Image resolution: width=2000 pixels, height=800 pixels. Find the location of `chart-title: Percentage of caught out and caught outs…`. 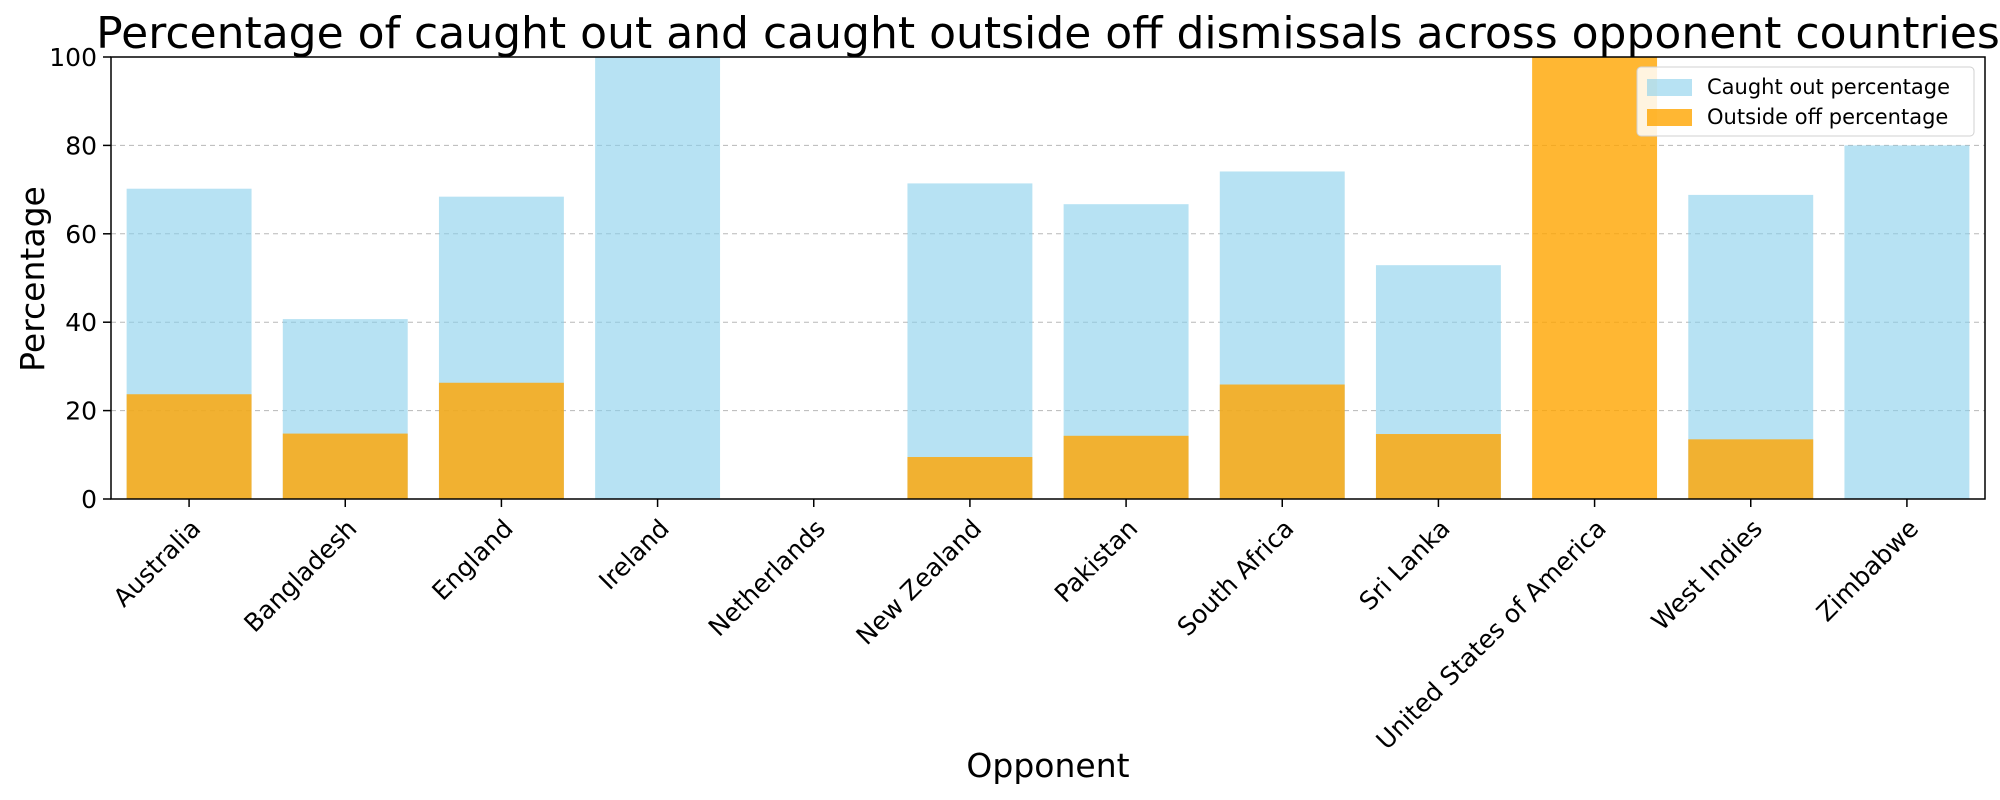

chart-title: Percentage of caught out and caught outs… is located at coordinates (1048, 33).